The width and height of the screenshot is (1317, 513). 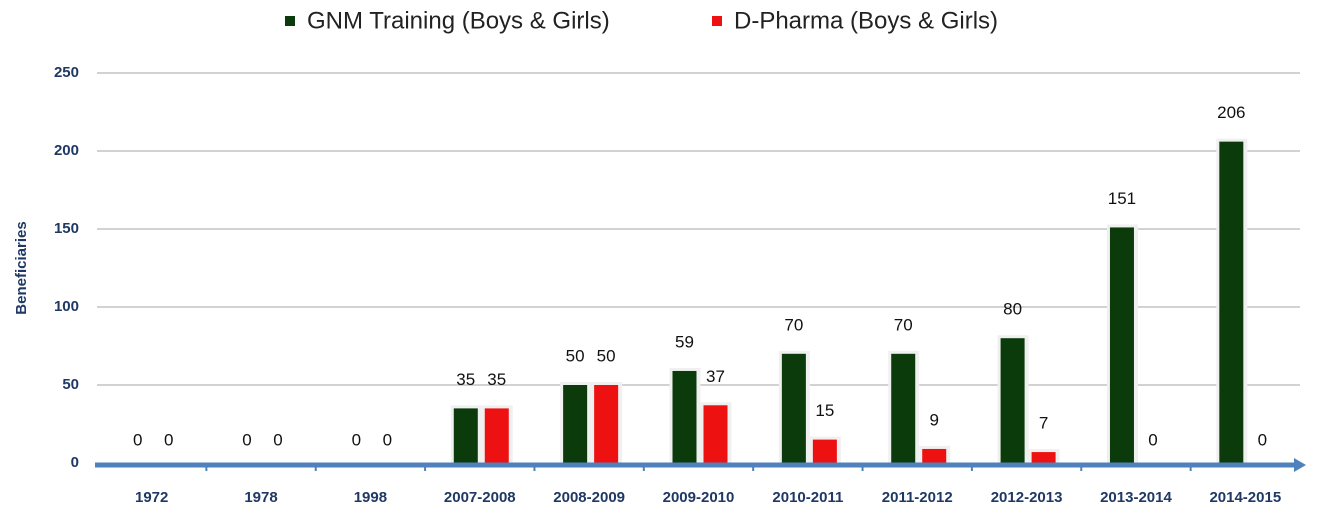 What do you see at coordinates (370, 497) in the screenshot?
I see `x-tick-label: 1998` at bounding box center [370, 497].